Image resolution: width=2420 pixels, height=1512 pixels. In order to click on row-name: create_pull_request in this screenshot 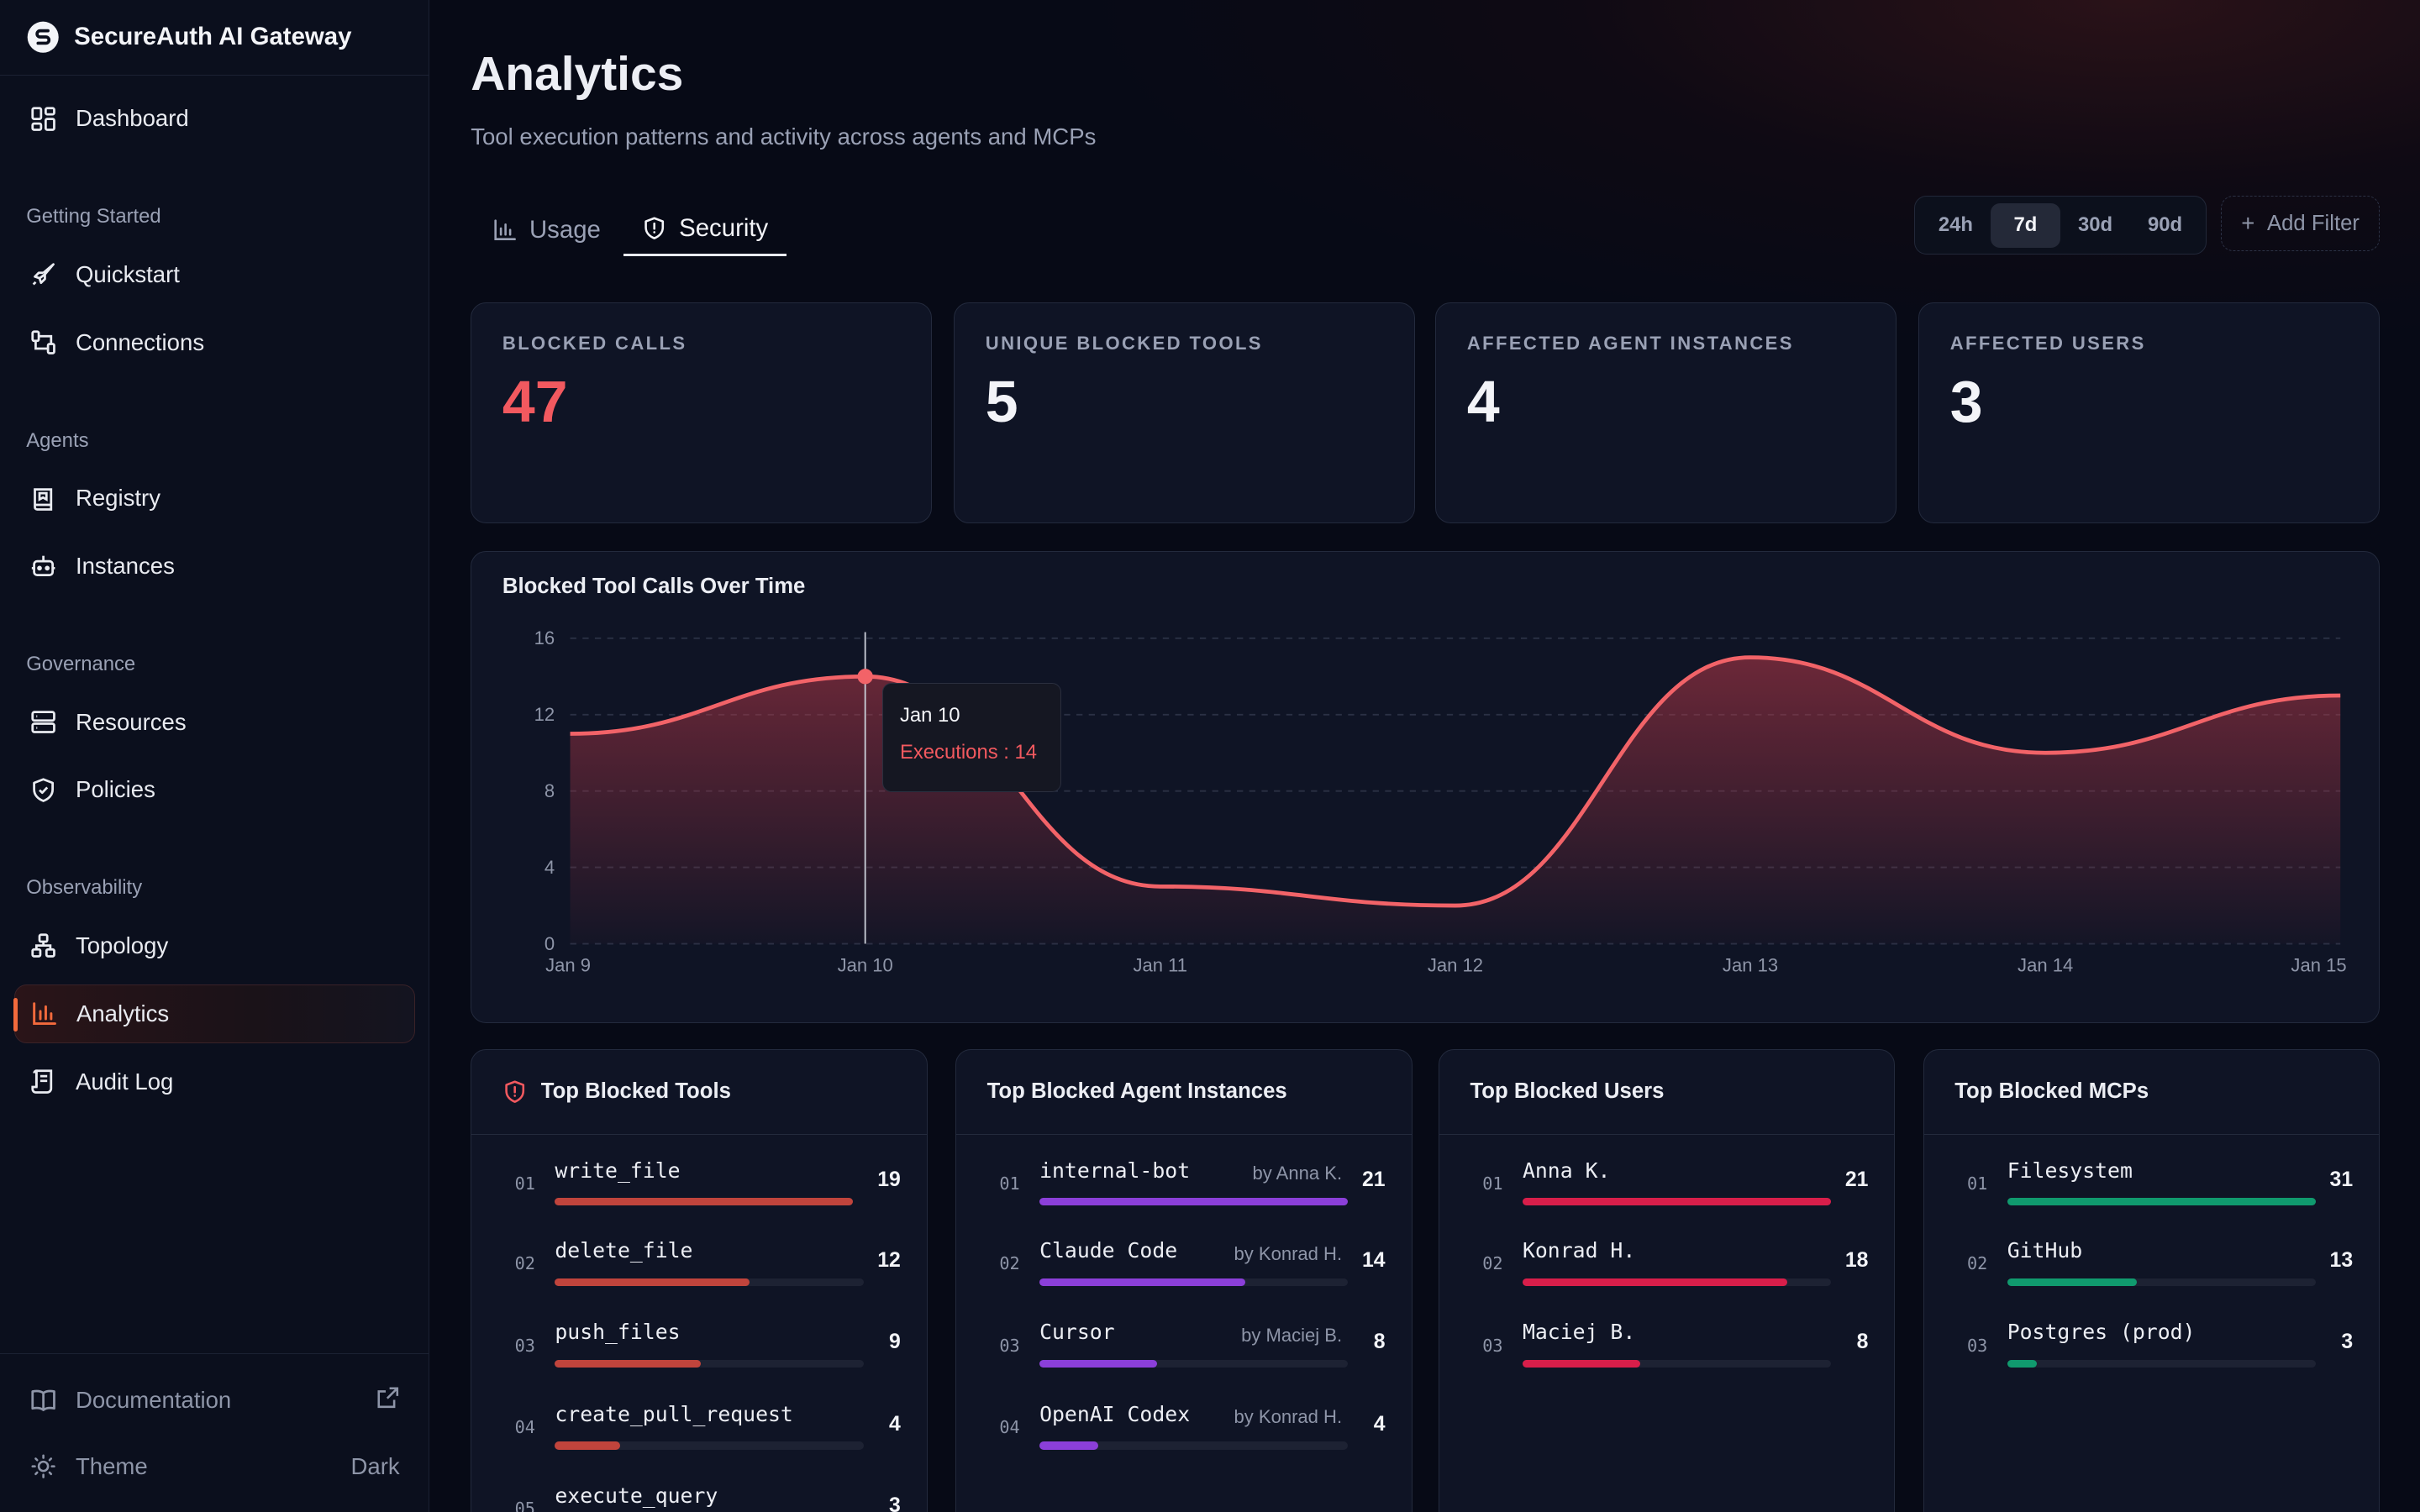, I will do `click(674, 1413)`.